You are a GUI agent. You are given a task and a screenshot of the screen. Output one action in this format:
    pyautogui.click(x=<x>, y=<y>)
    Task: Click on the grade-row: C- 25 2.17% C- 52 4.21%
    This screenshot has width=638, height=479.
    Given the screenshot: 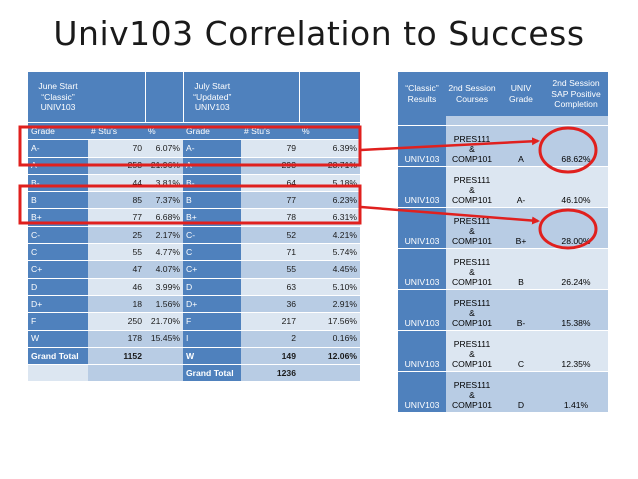 What is the action you would take?
    pyautogui.click(x=194, y=235)
    